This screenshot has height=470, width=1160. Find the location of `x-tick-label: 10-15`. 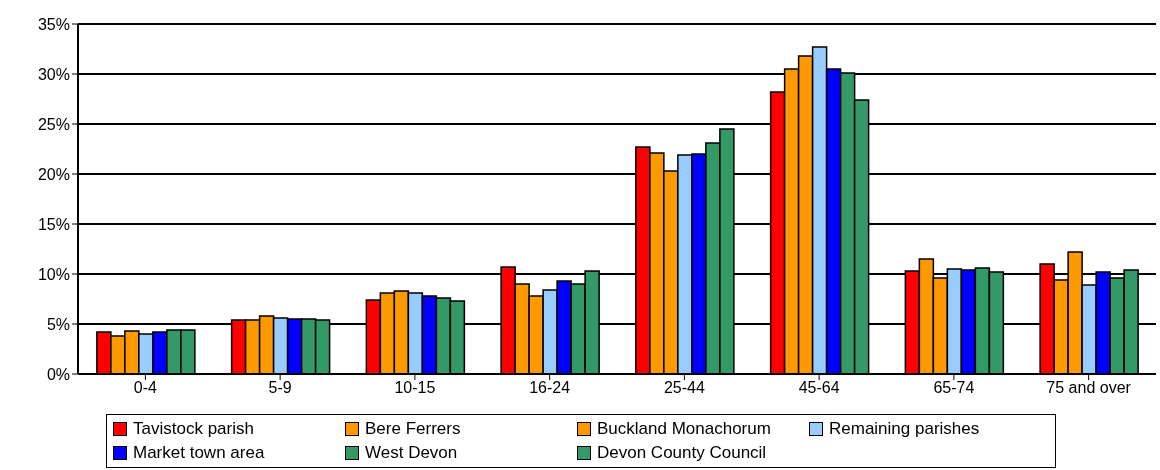

x-tick-label: 10-15 is located at coordinates (415, 388).